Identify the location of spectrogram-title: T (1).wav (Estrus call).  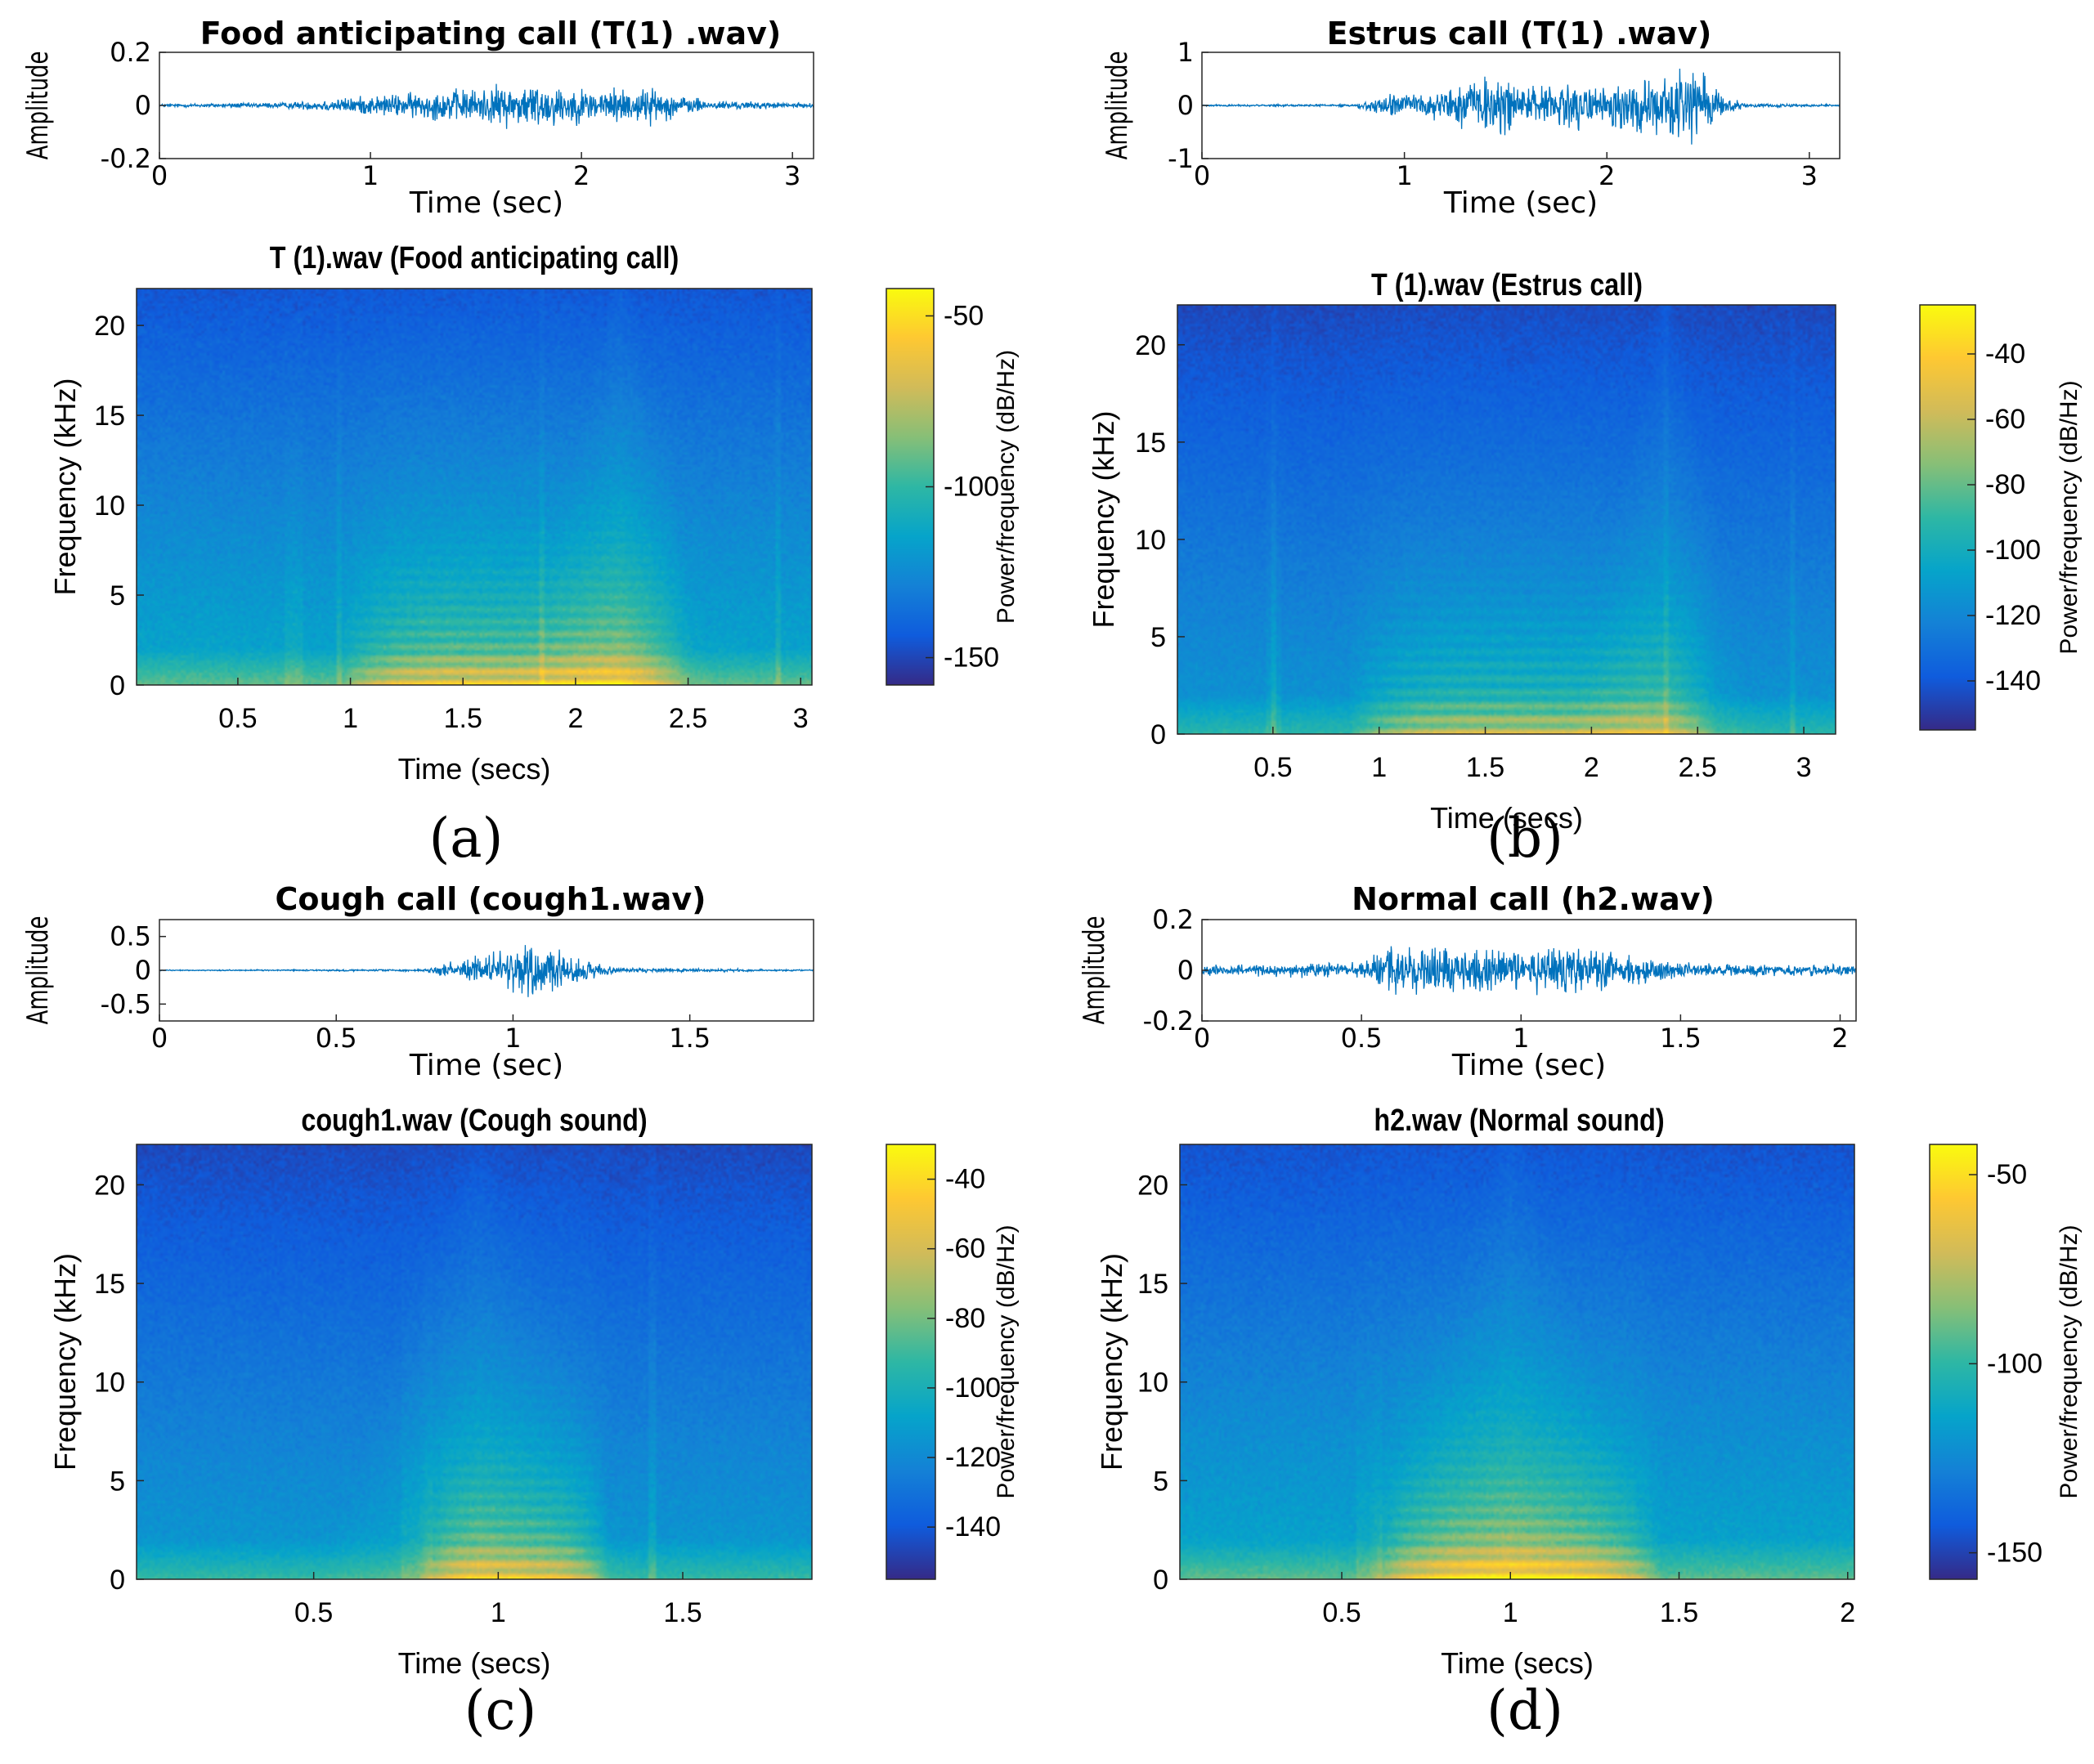
(1507, 285).